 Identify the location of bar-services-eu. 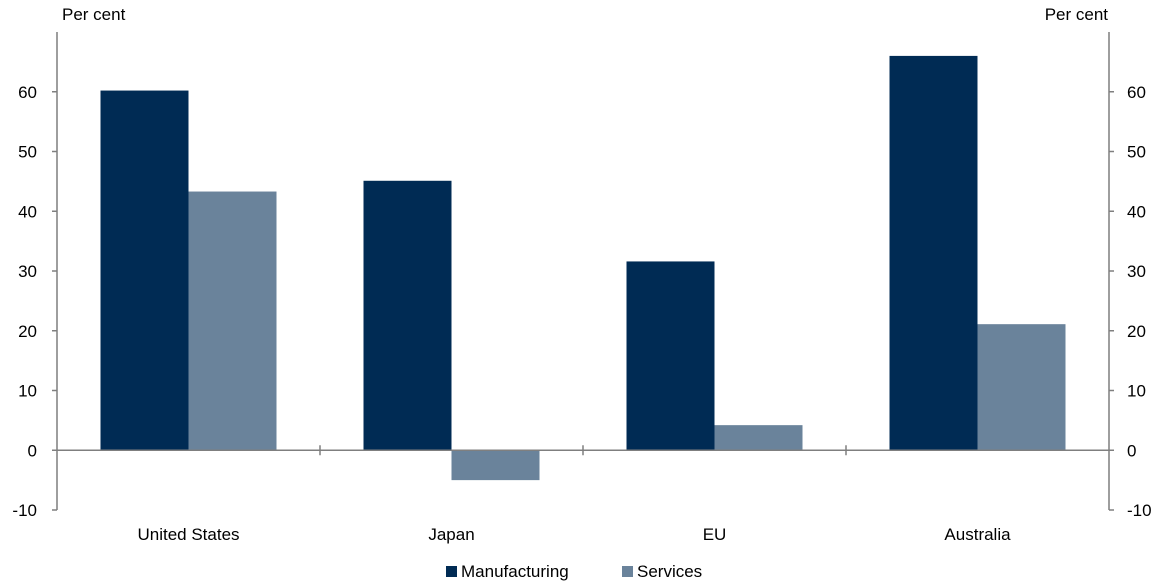
(758, 438).